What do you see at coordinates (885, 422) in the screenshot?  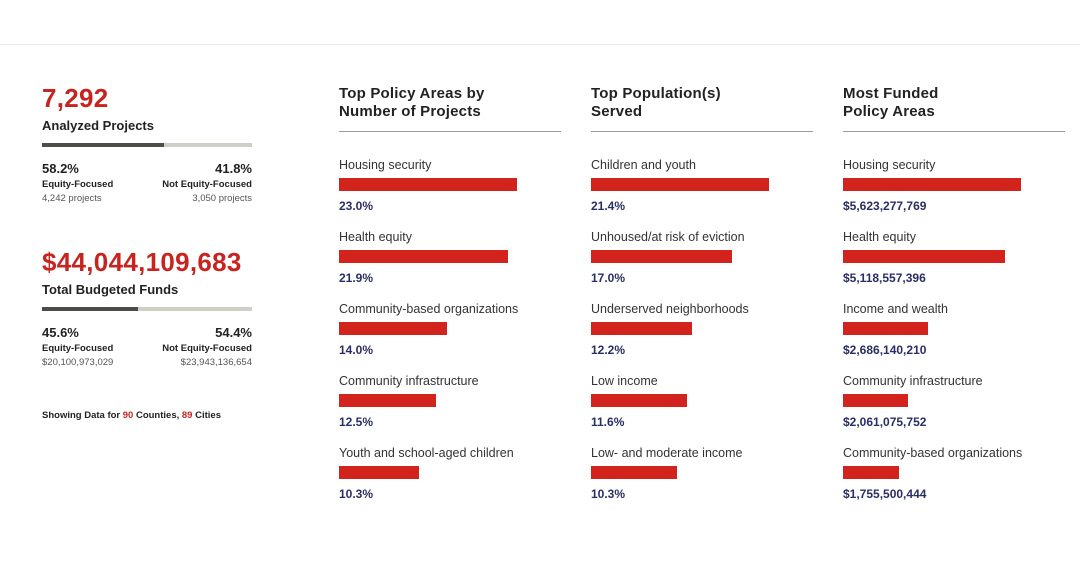 I see `bar-value-label: $2,061,075,752` at bounding box center [885, 422].